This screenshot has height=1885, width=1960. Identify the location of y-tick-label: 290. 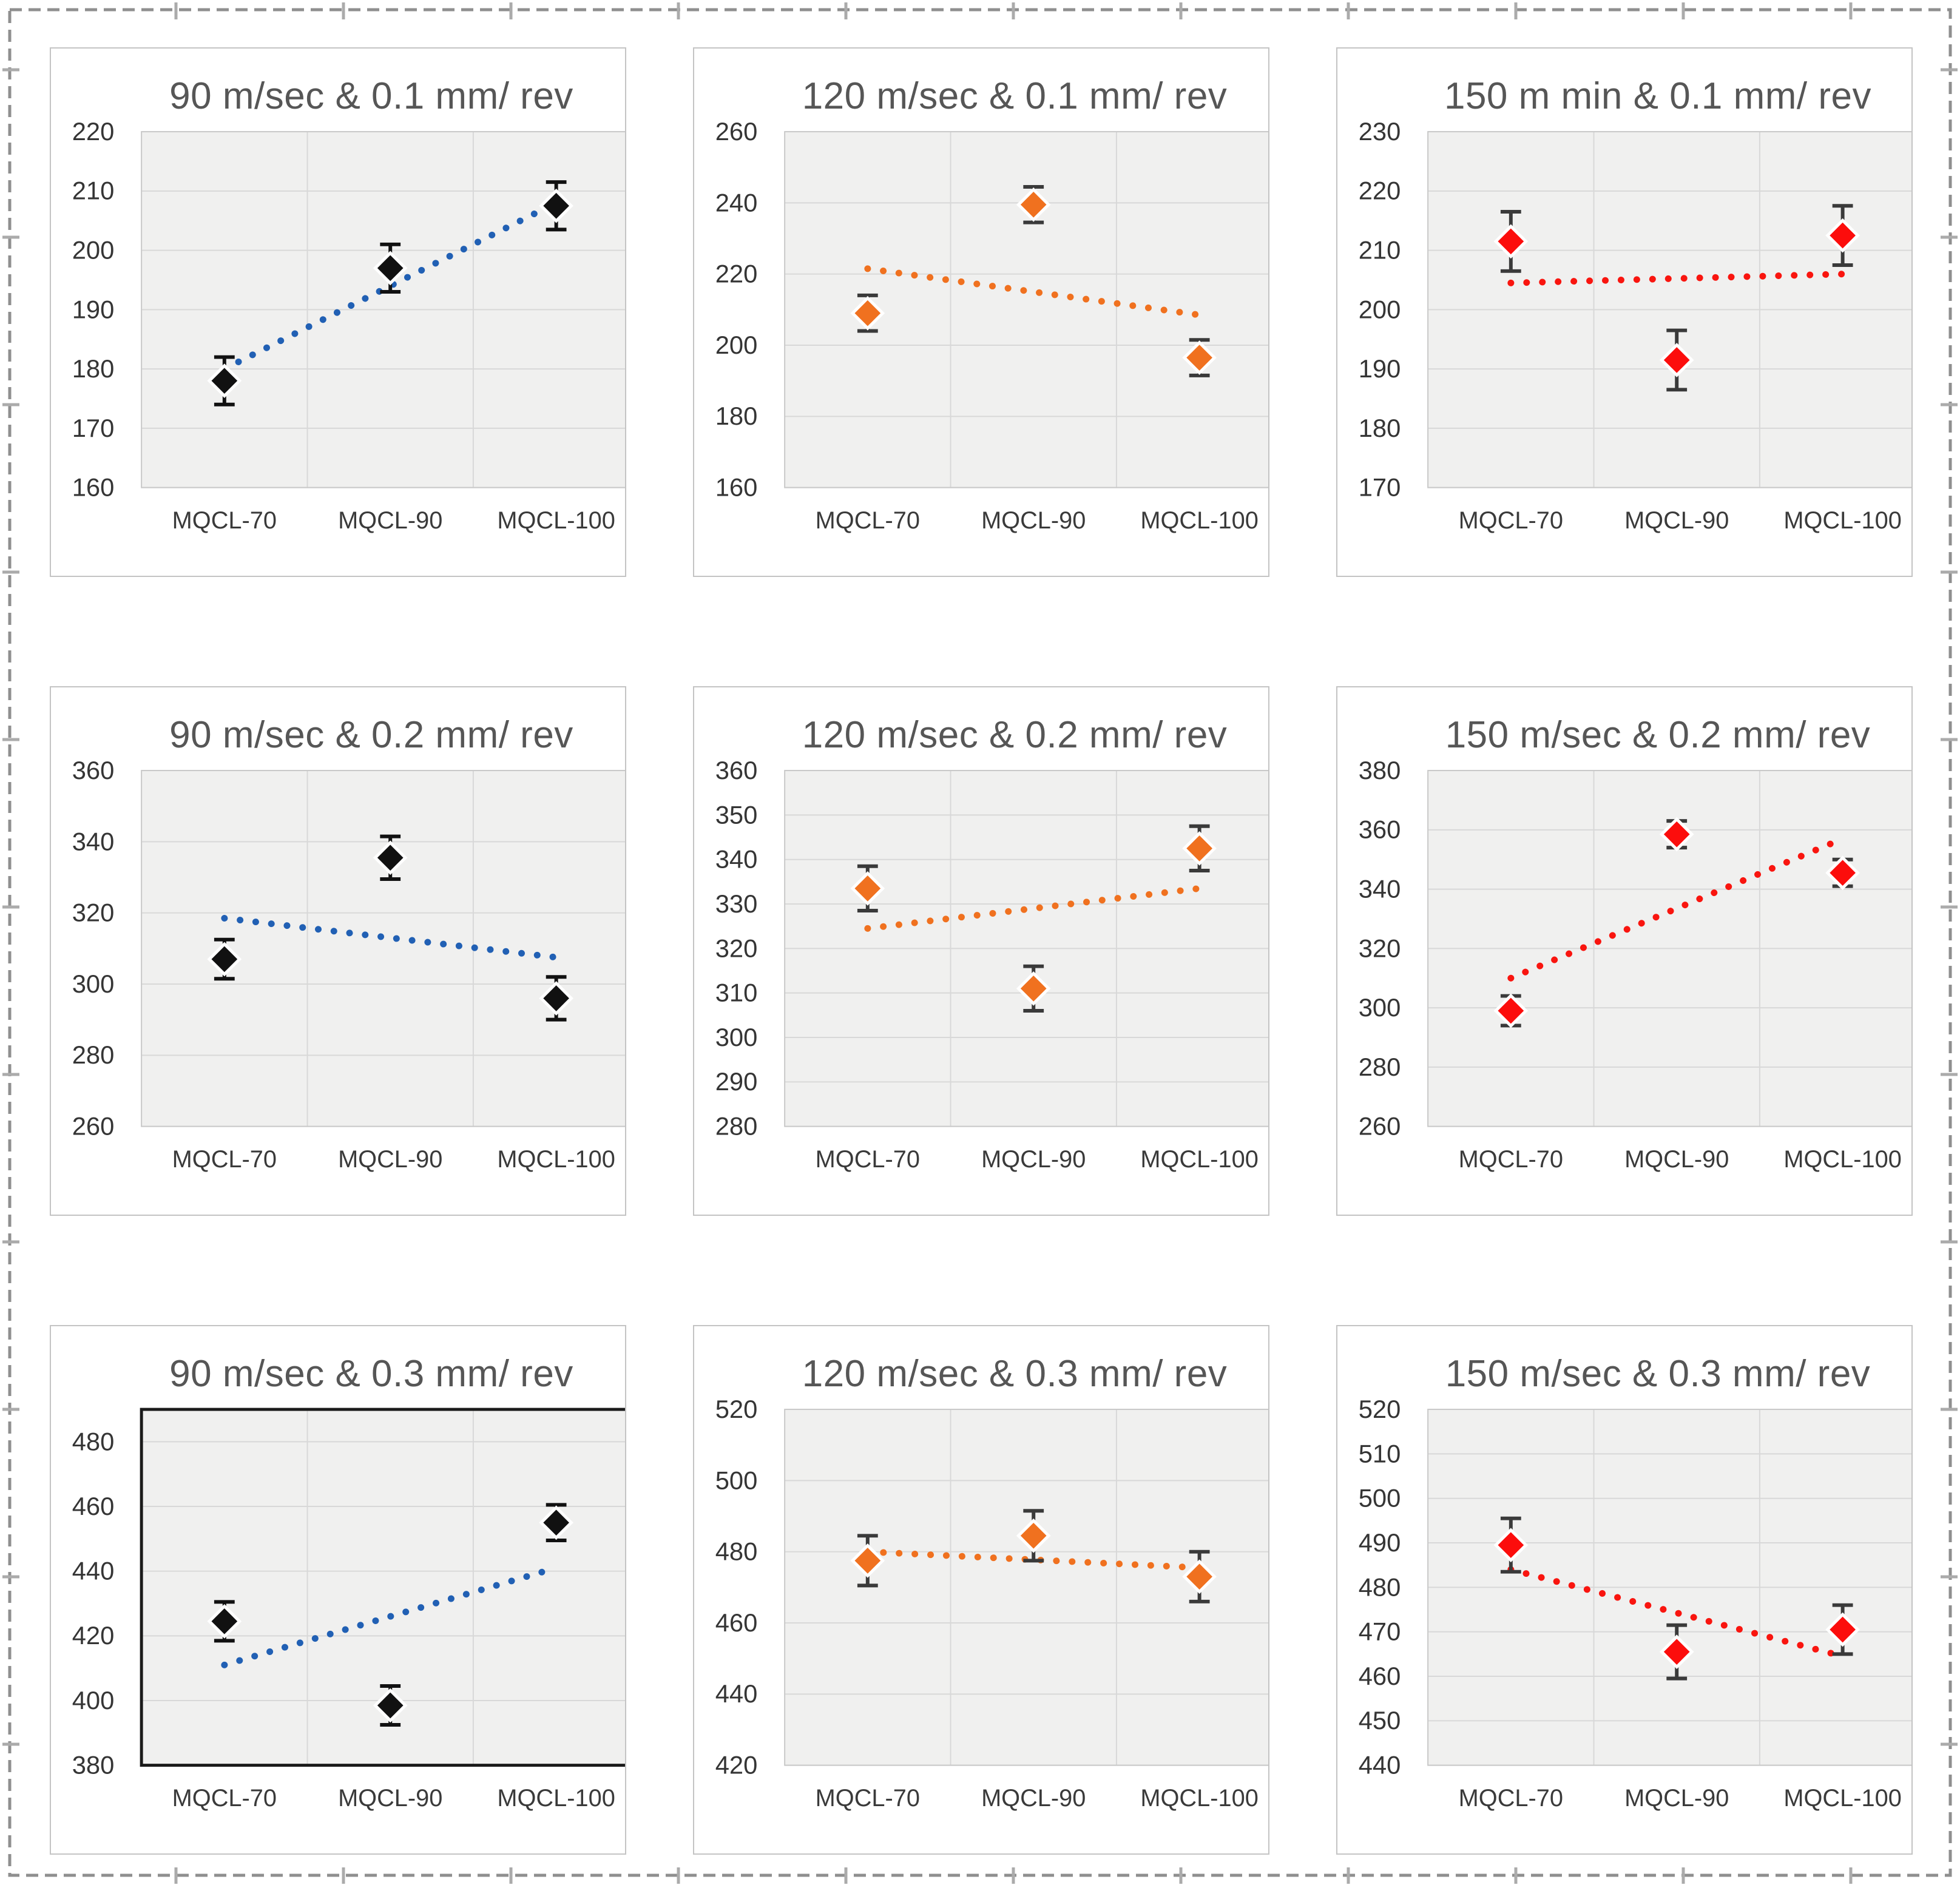
(737, 1081).